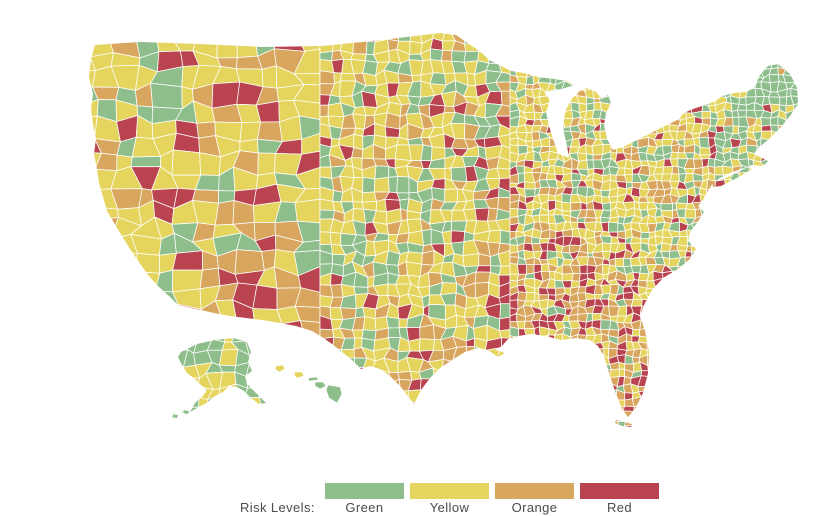 The width and height of the screenshot is (839, 516). I want to click on county-cells-alaska, so click(222, 374).